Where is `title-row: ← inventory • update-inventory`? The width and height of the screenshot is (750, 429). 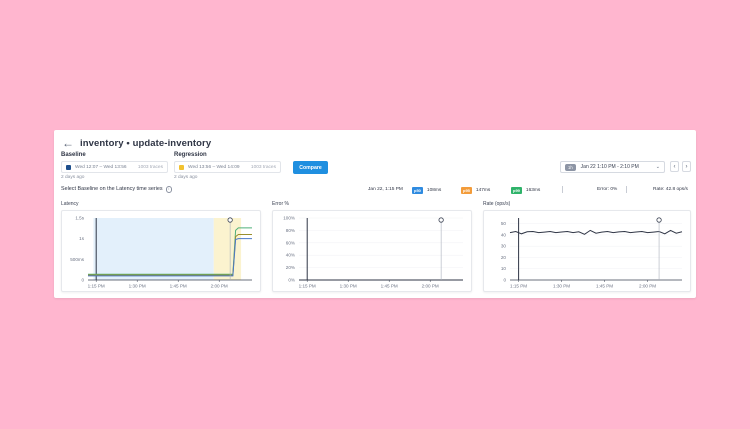 title-row: ← inventory • update-inventory is located at coordinates (136, 143).